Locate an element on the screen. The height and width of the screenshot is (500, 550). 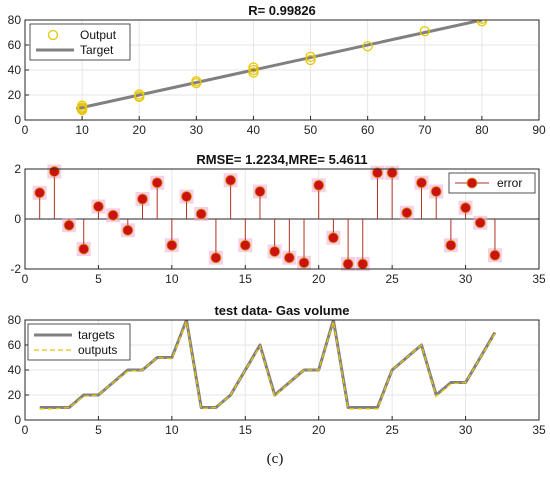
legend-output-label: Output is located at coordinates (98, 35).